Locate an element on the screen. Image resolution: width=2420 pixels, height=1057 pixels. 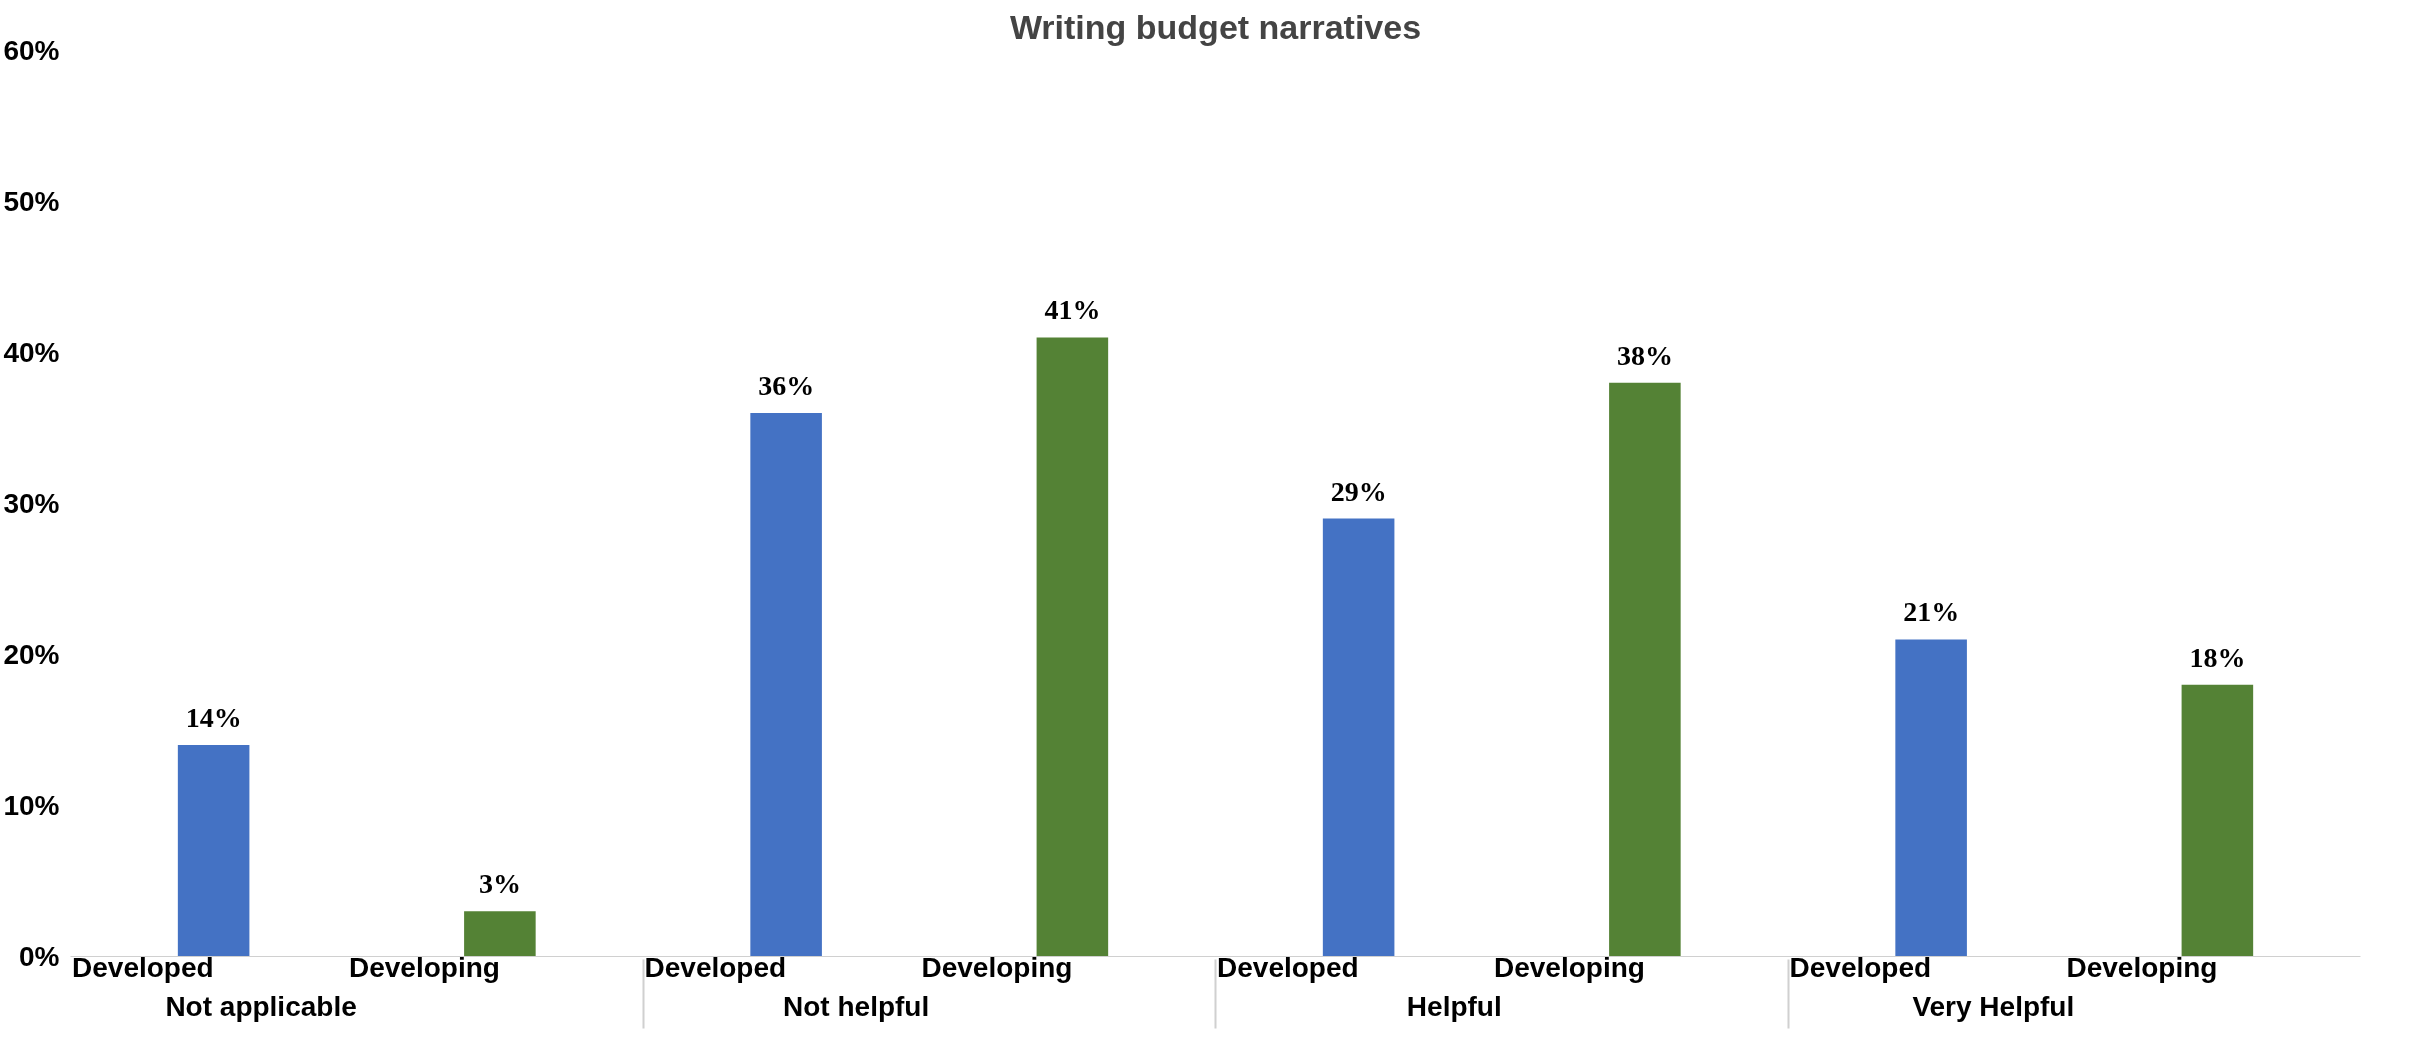
x-tick-label: Not helpful is located at coordinates (856, 1006).